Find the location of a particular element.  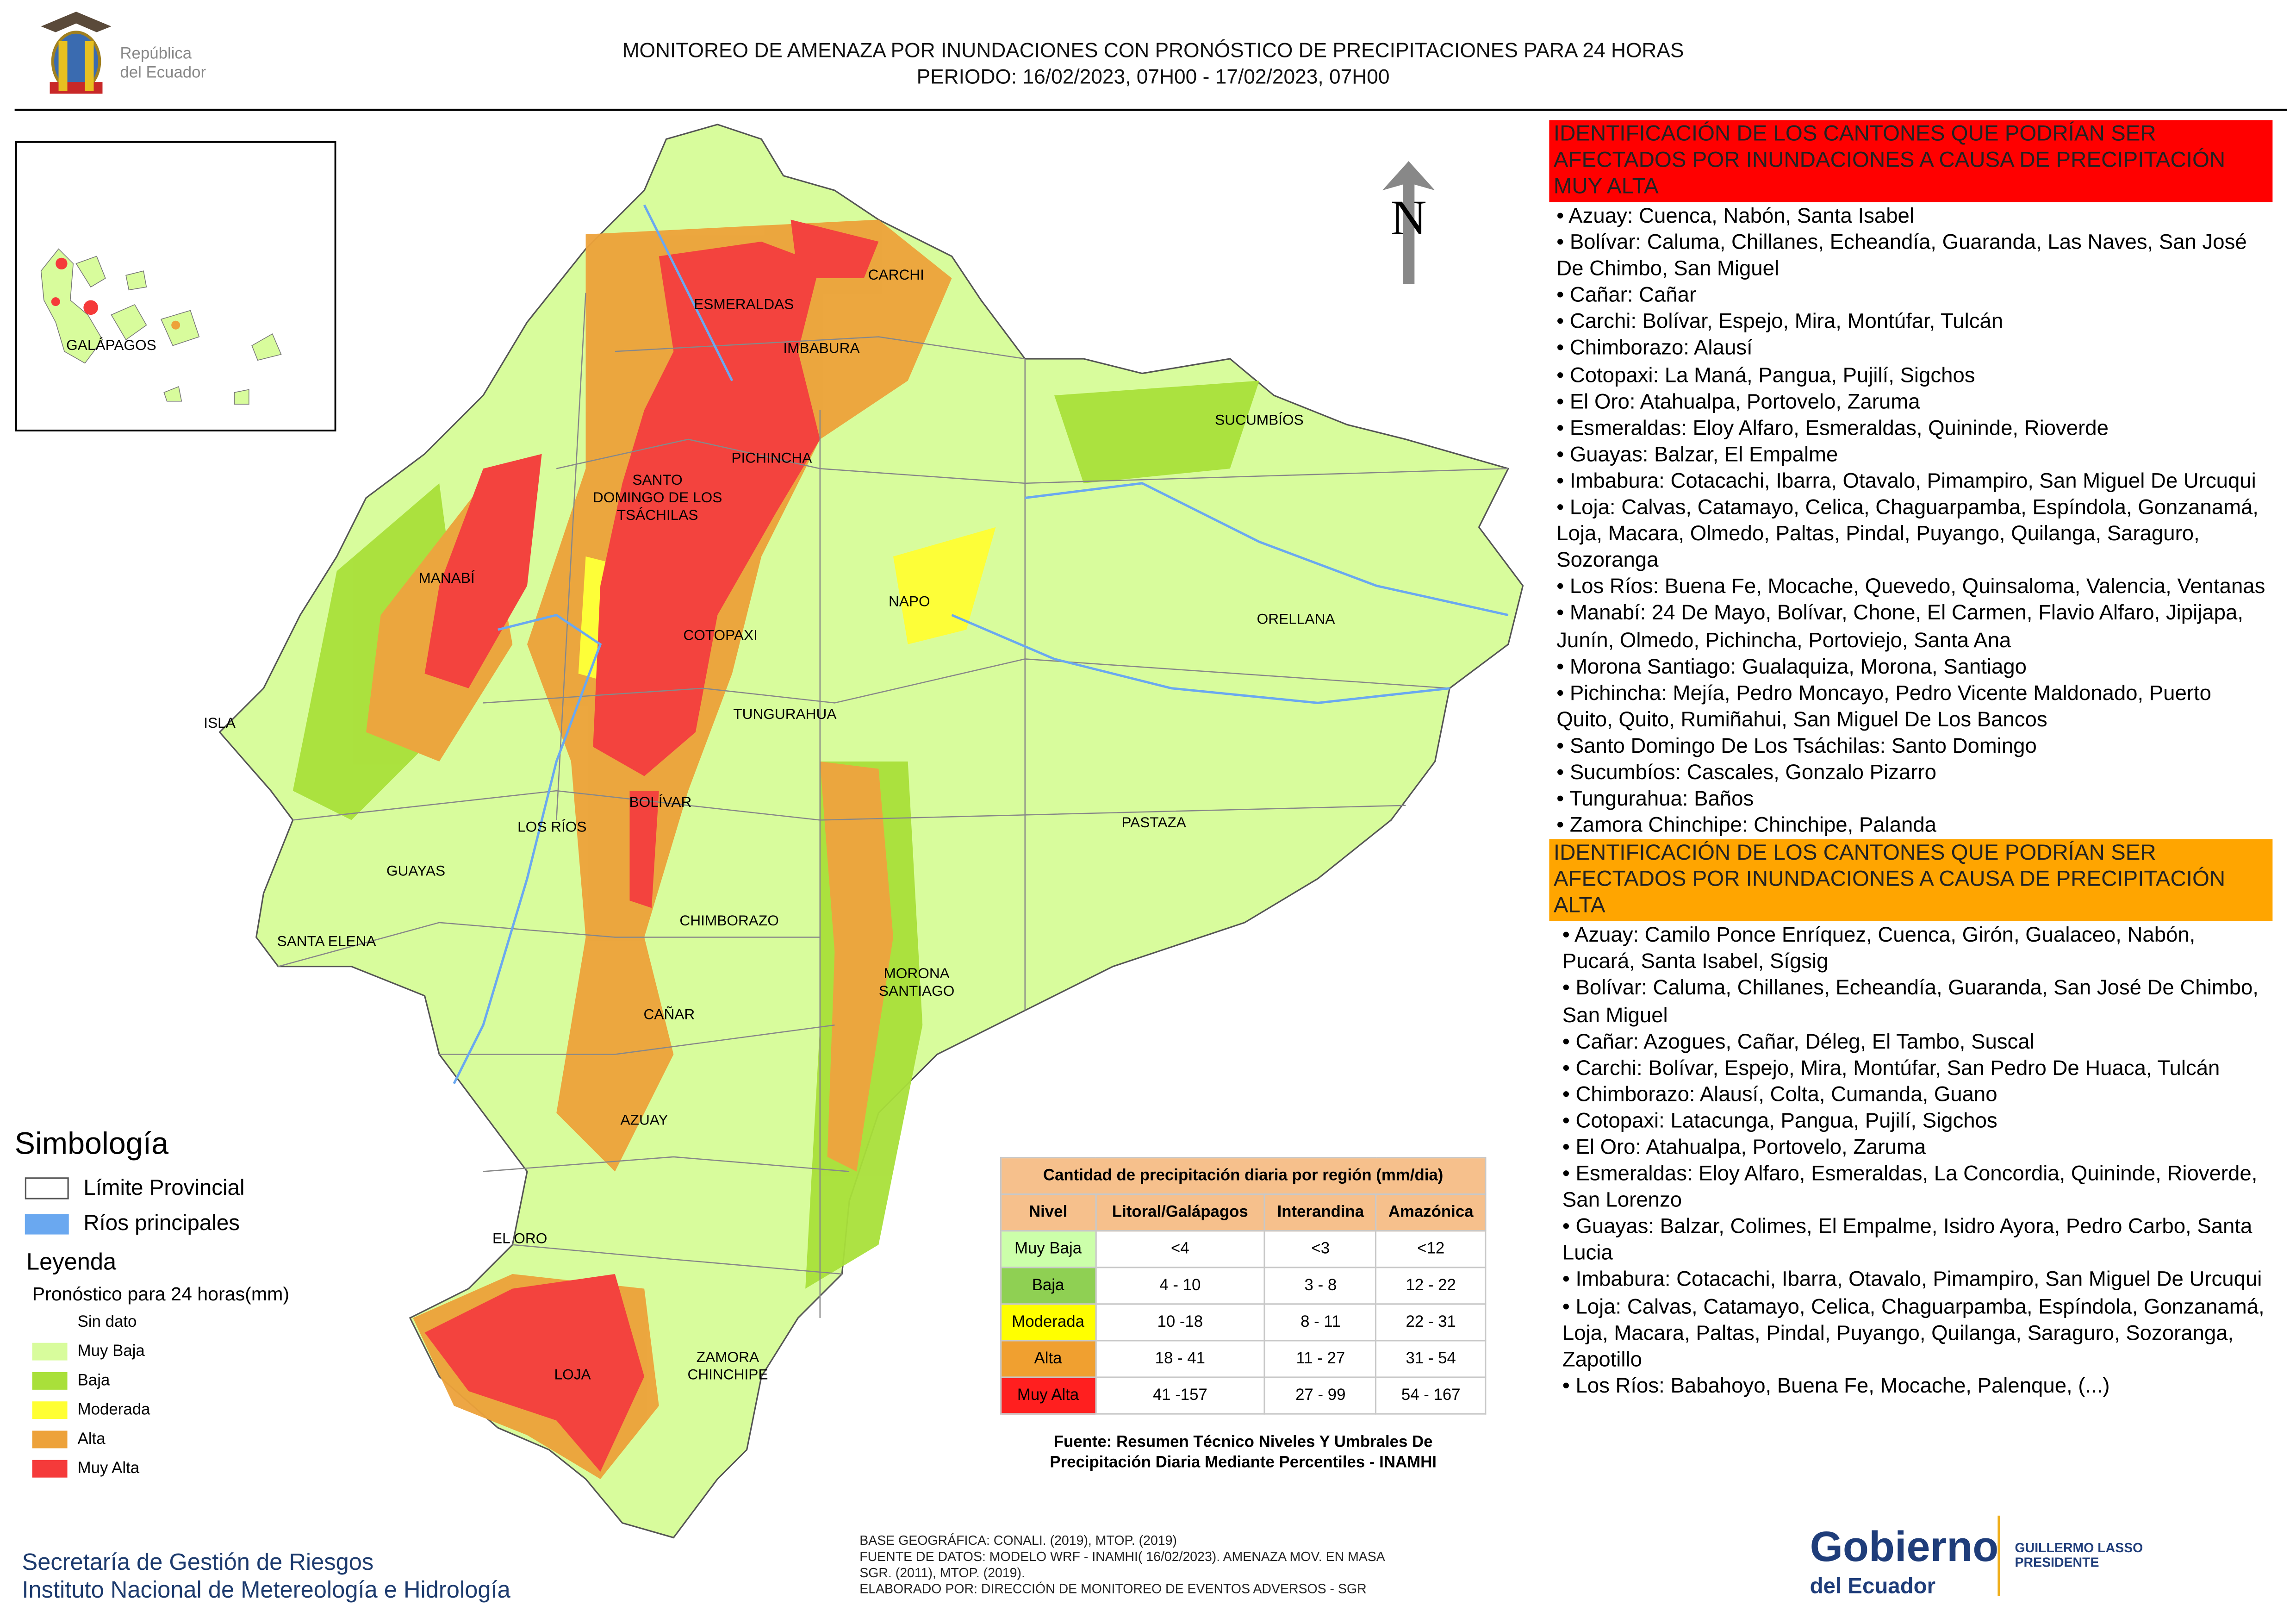

table-cell: 4 - 10 is located at coordinates (1180, 1286).